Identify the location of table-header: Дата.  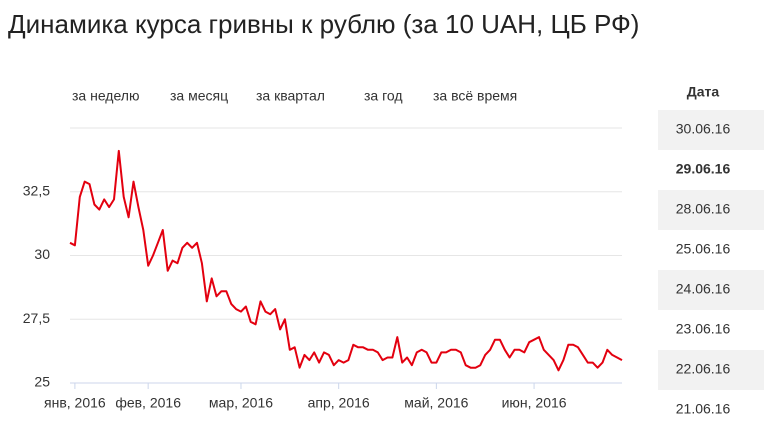
(703, 92).